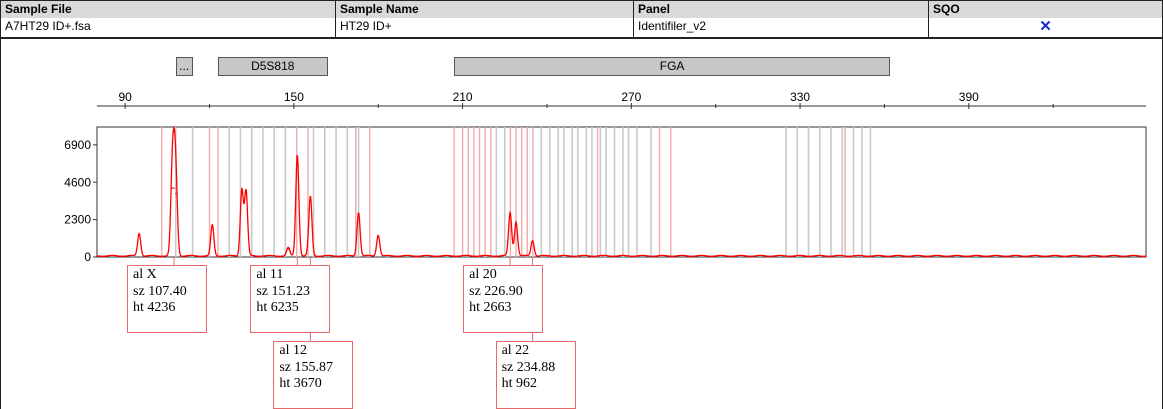 The height and width of the screenshot is (409, 1163). I want to click on column-header-panel: Panel, so click(780, 9).